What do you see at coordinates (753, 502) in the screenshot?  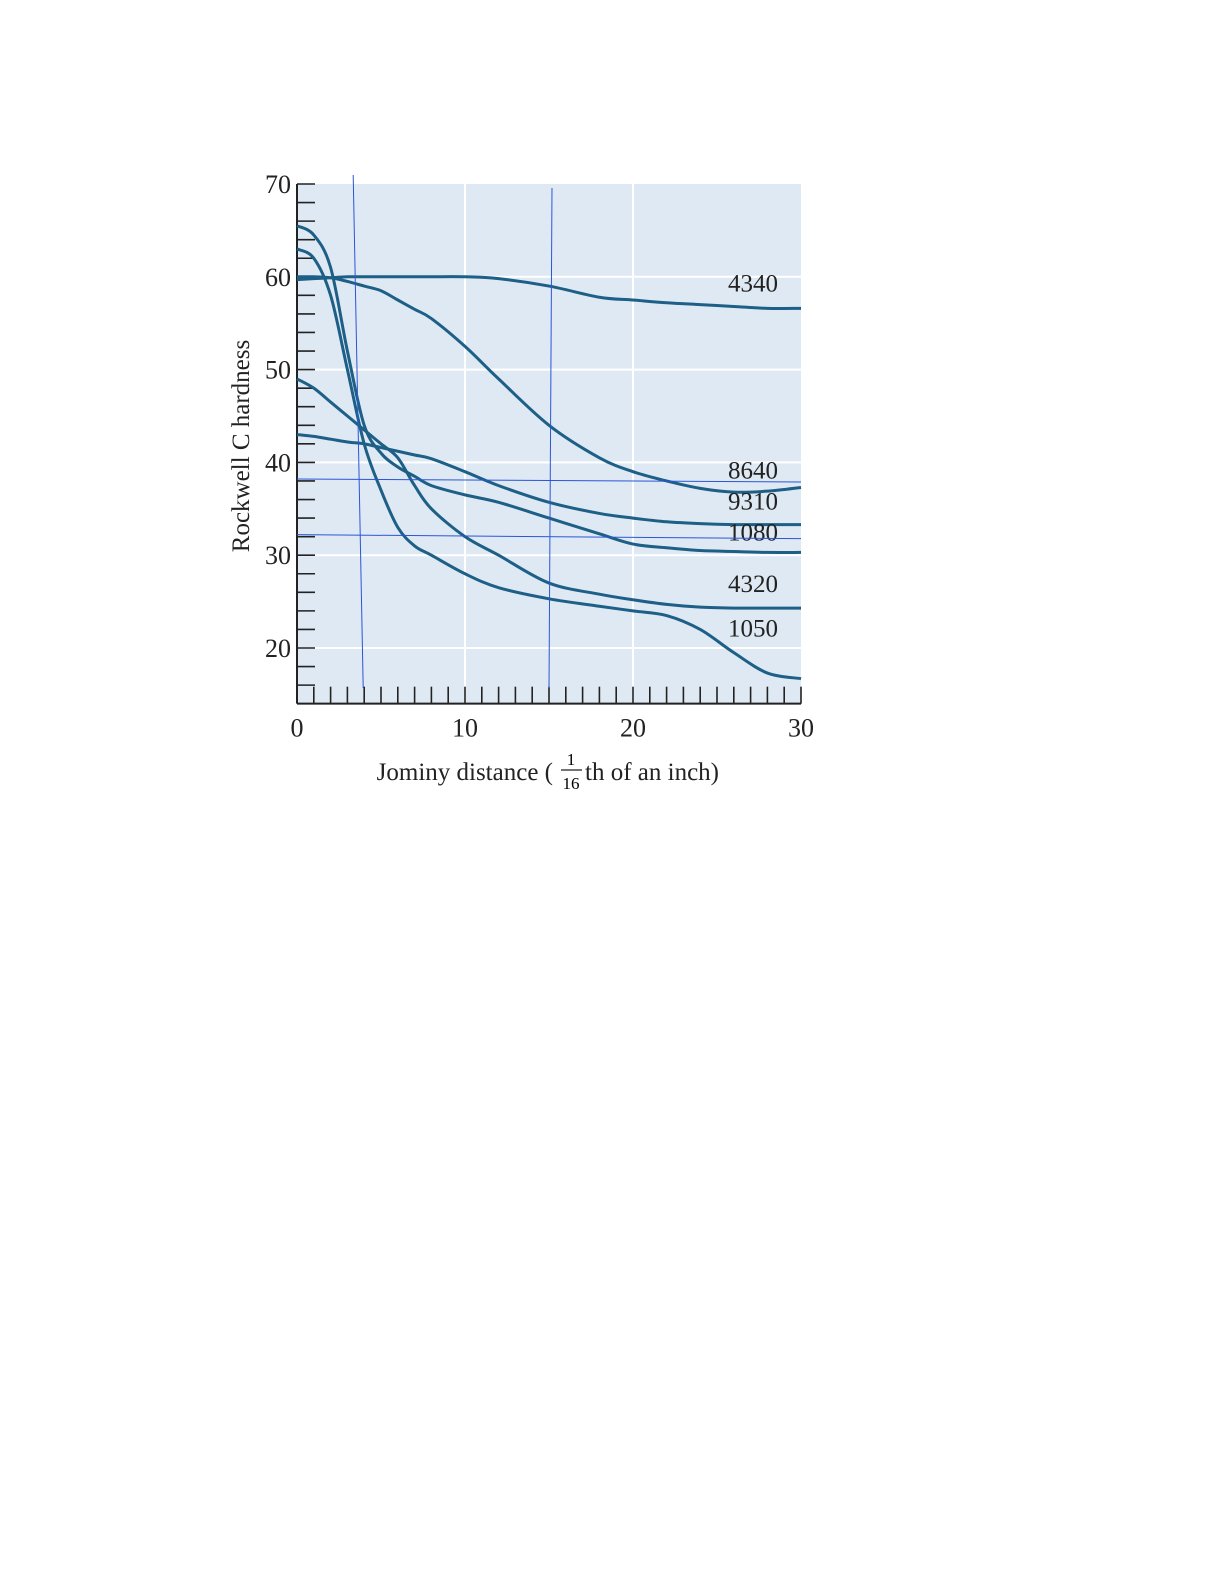 I see `series-label-9310: 9310` at bounding box center [753, 502].